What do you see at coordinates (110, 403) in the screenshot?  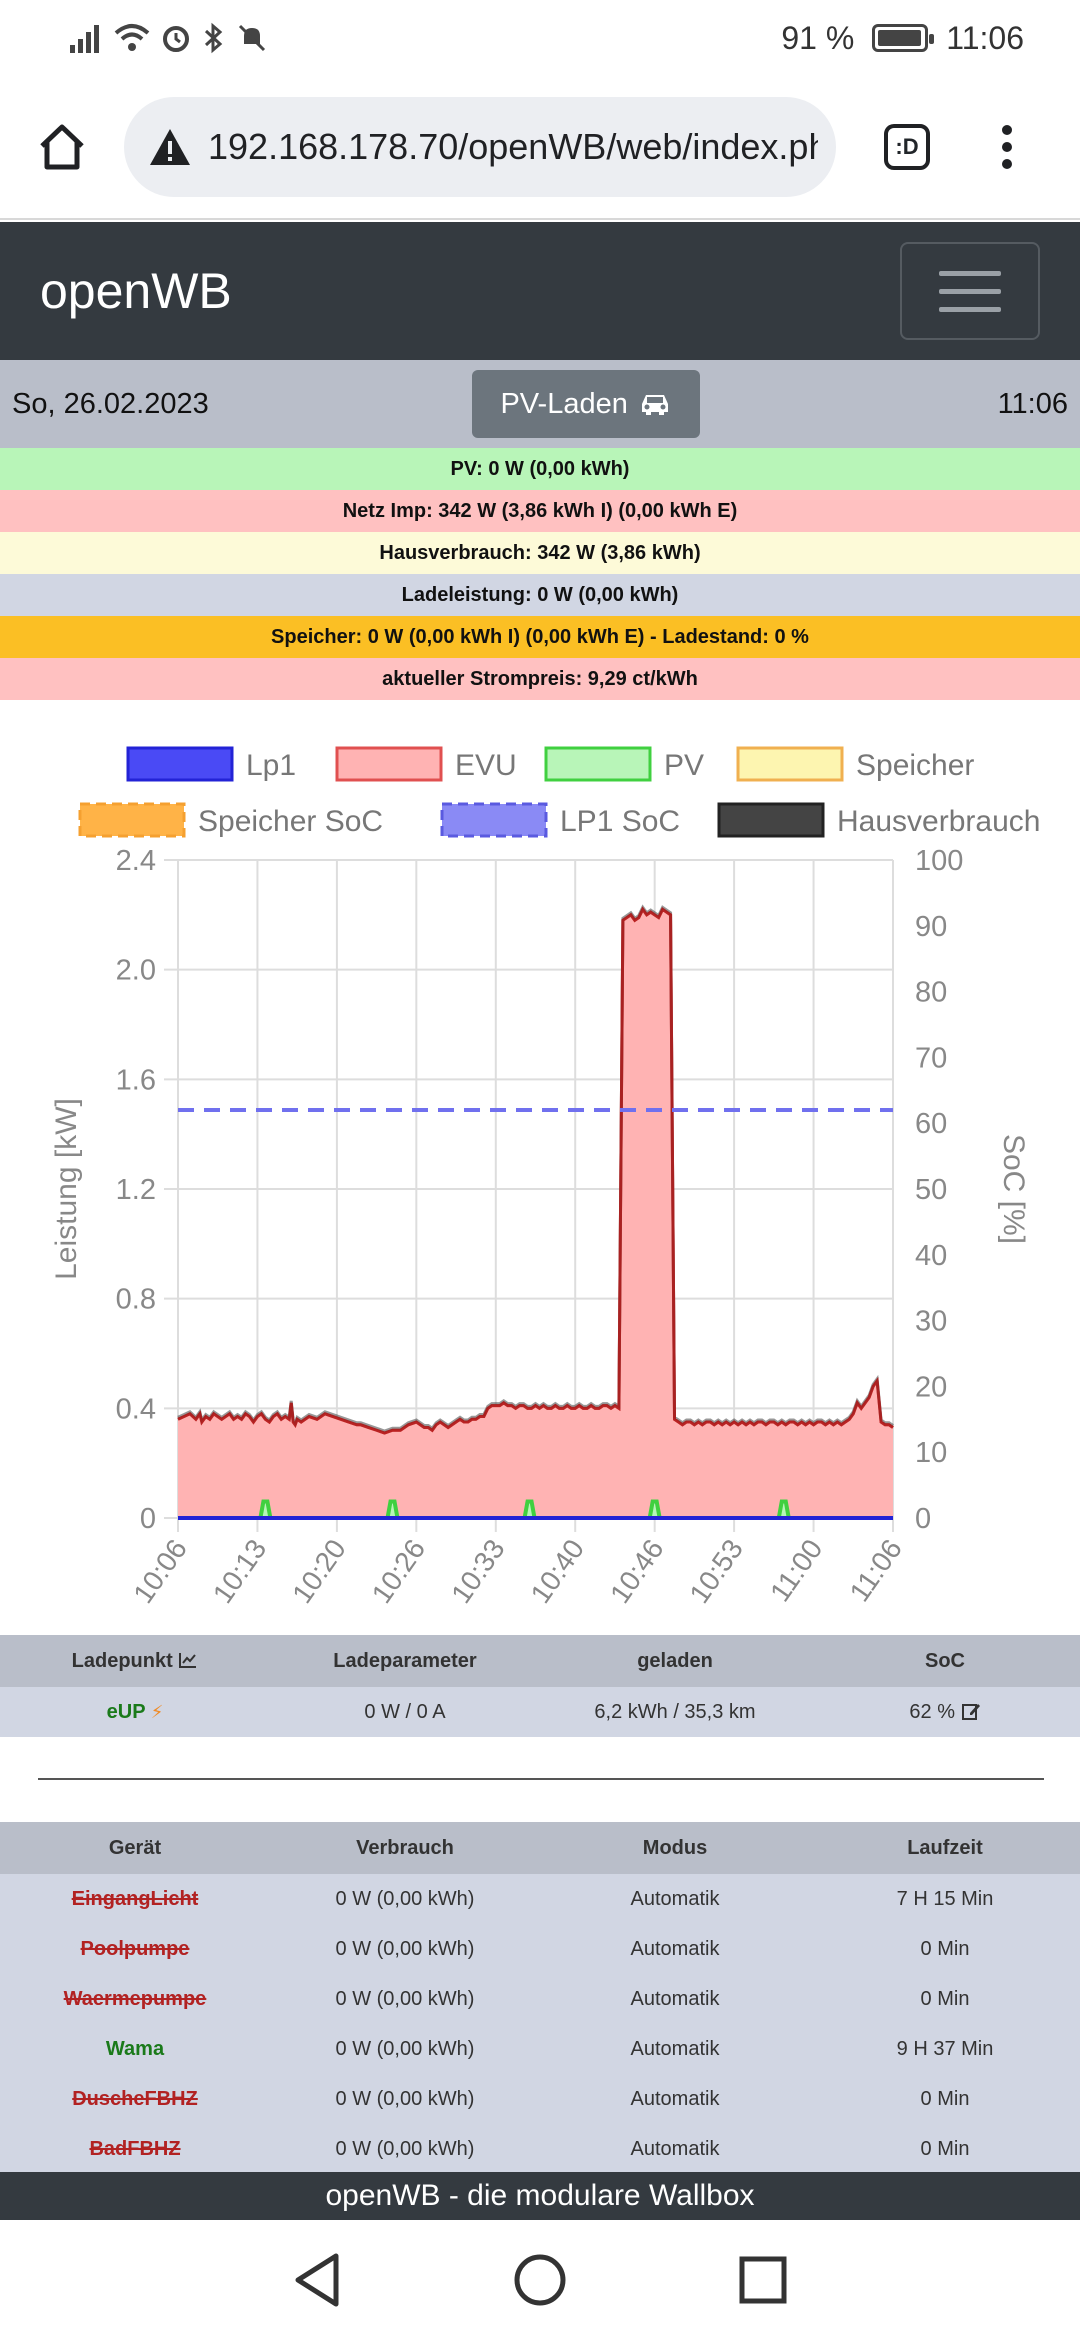 I see `current-date: So, 26.02.2023` at bounding box center [110, 403].